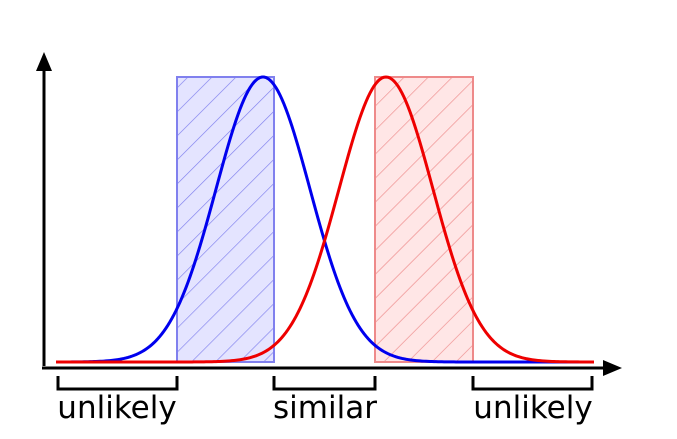 The image size is (677, 439). Describe the element at coordinates (325, 408) in the screenshot. I see `label-center-similar: similar` at that location.